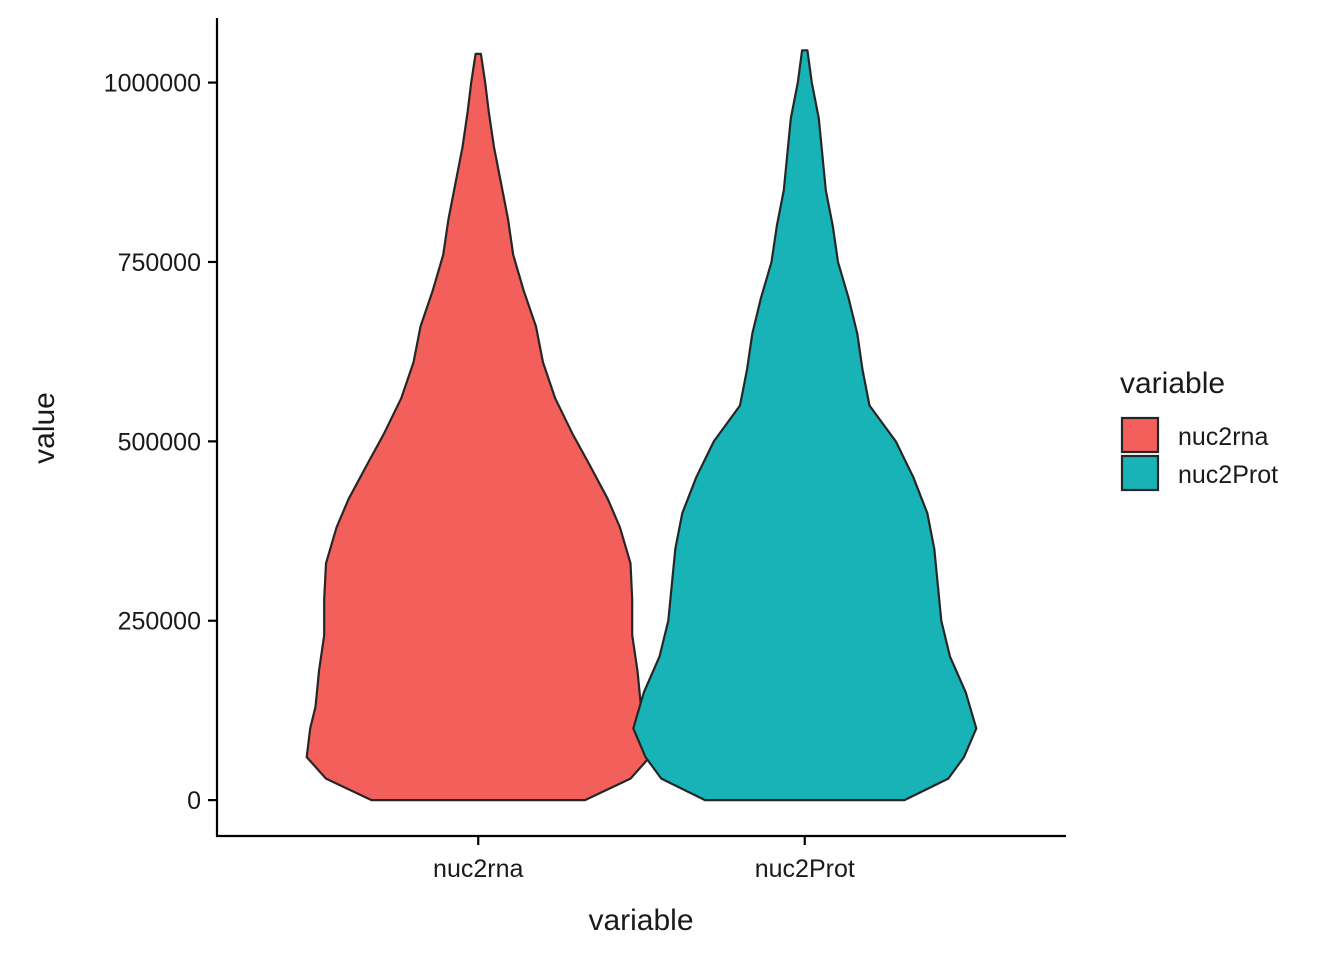 The width and height of the screenshot is (1344, 965). I want to click on y-tick-label: 500000, so click(159, 442).